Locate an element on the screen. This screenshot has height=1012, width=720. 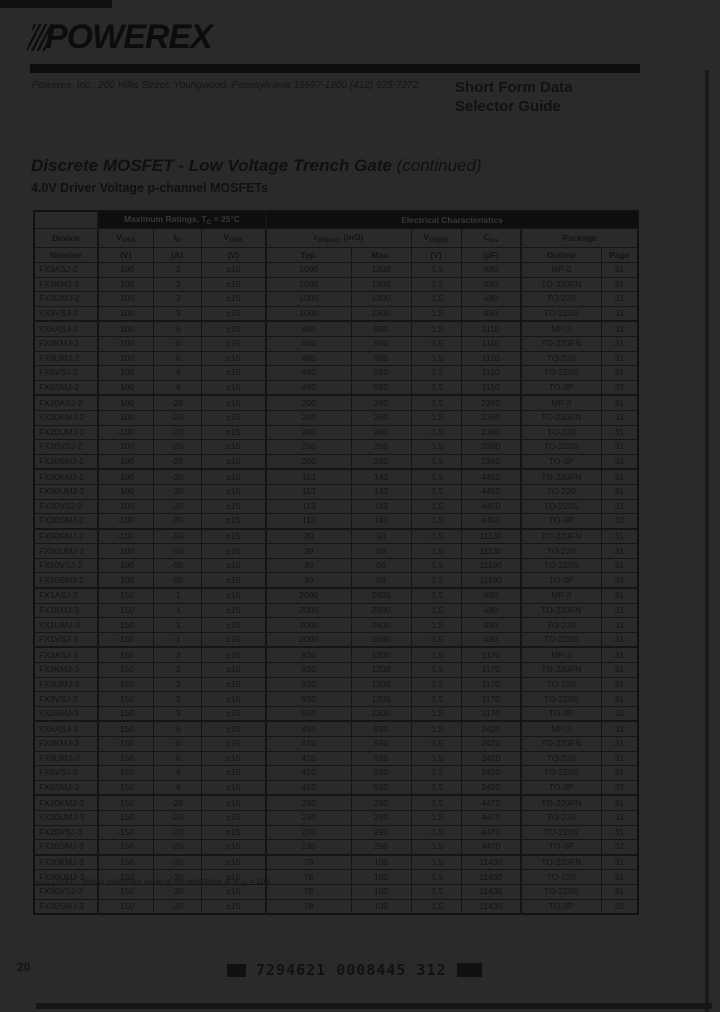
cell-device: FX50SMJ-2 is located at coordinates (66, 581).